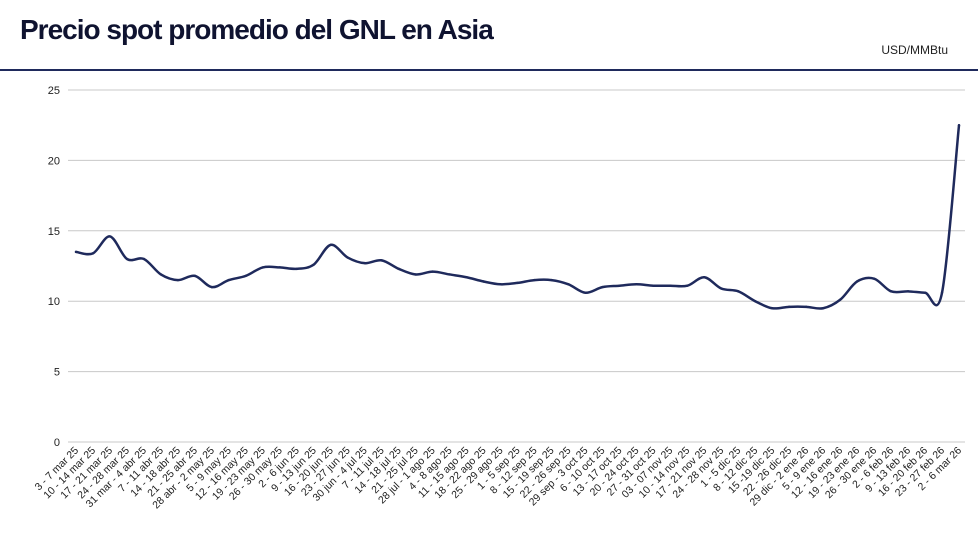 This screenshot has width=978, height=534. Describe the element at coordinates (54, 267) in the screenshot. I see `y-axis-ticks: 0 5 10 15 20 25` at that location.